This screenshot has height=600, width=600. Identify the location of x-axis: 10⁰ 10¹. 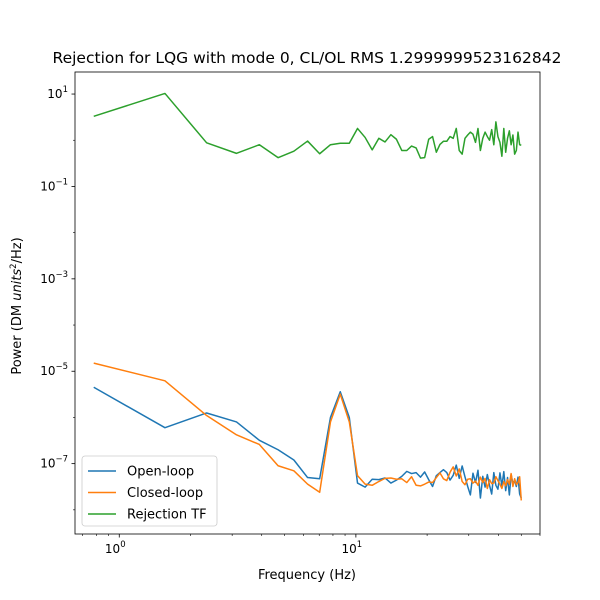
(311, 545).